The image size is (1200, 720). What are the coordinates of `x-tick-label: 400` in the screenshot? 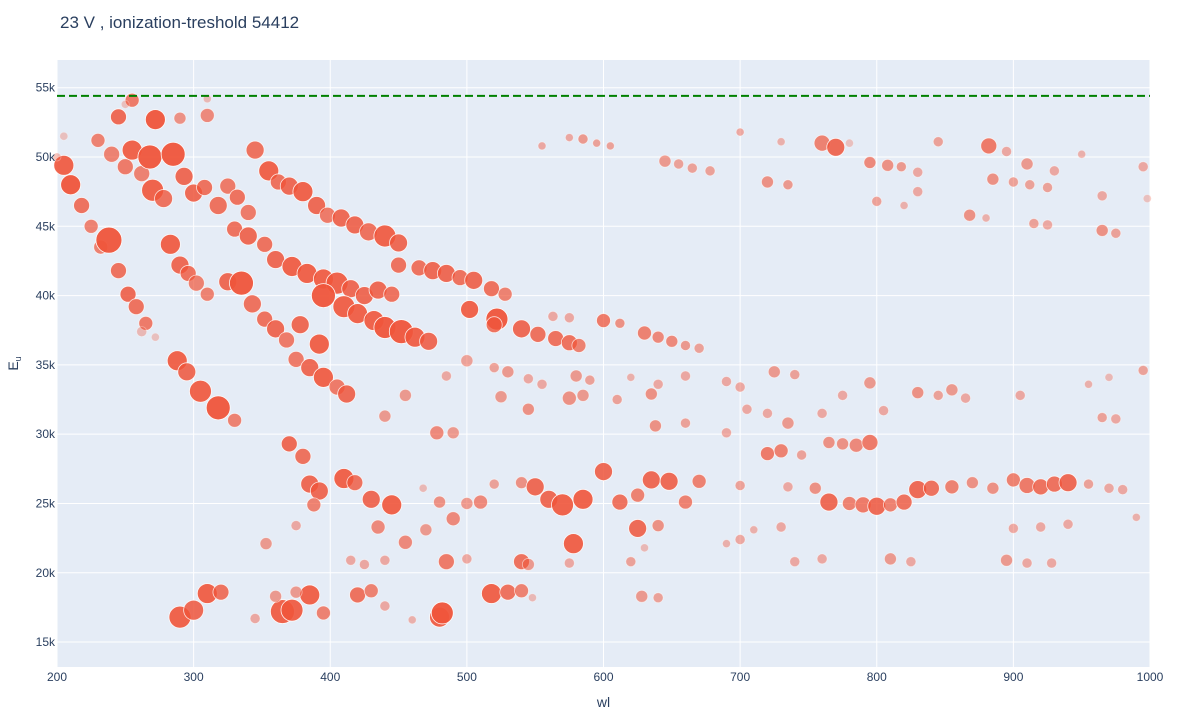 It's located at (330, 677).